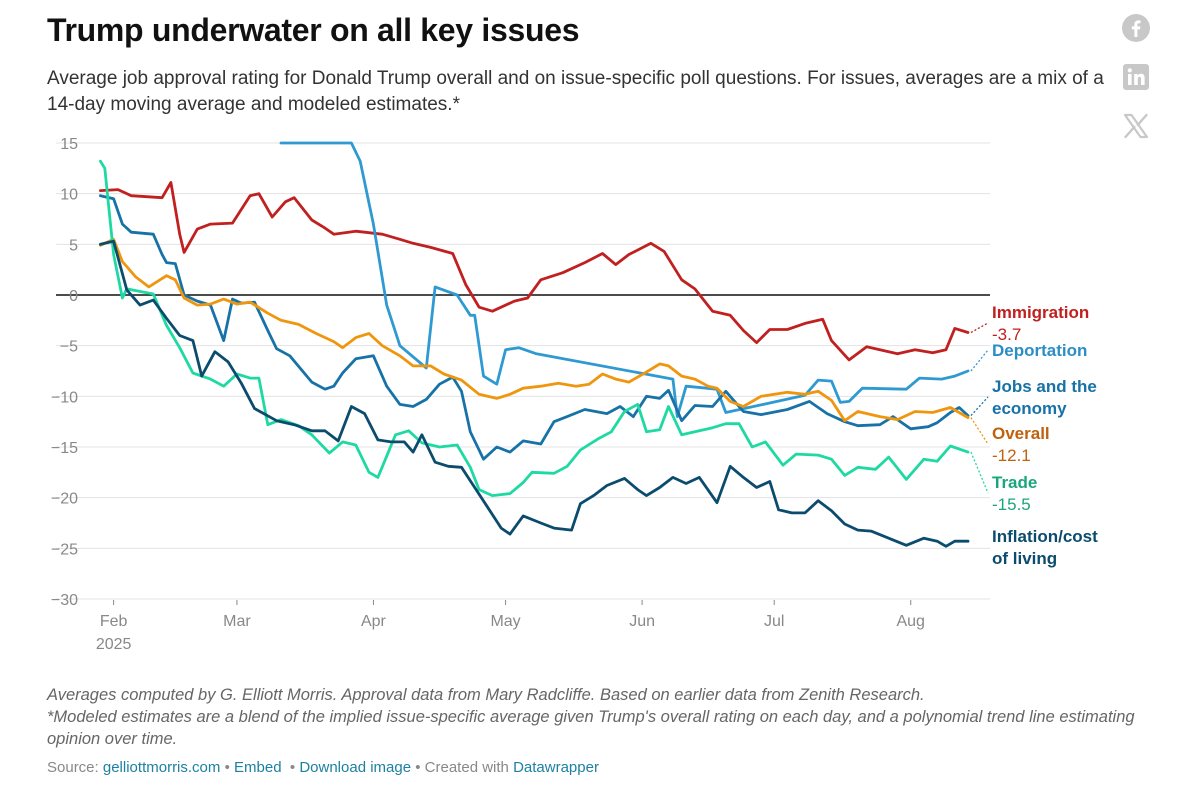 This screenshot has height=790, width=1191. I want to click on y-tick-label: 15, so click(69, 144).